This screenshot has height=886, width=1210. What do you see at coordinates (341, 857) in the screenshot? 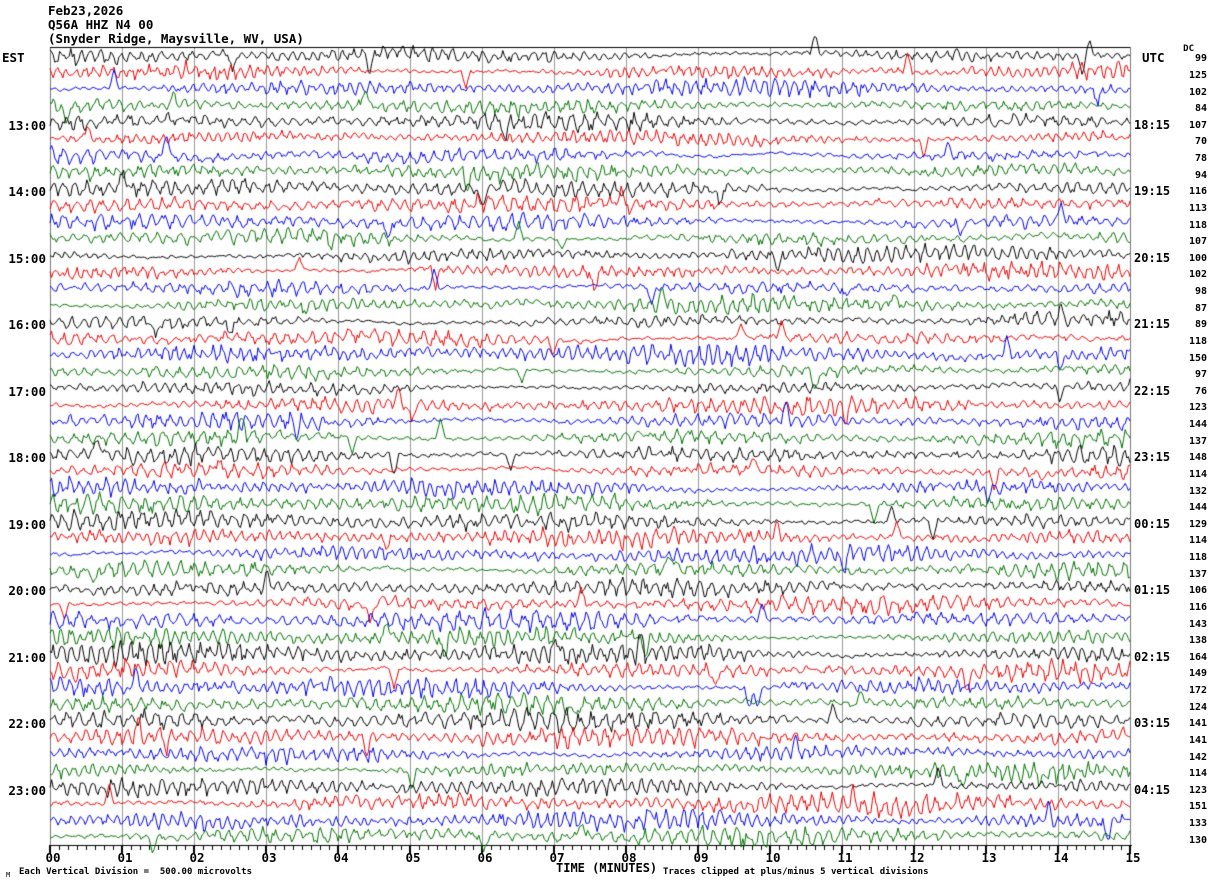
I see `x-tick-label: 04` at bounding box center [341, 857].